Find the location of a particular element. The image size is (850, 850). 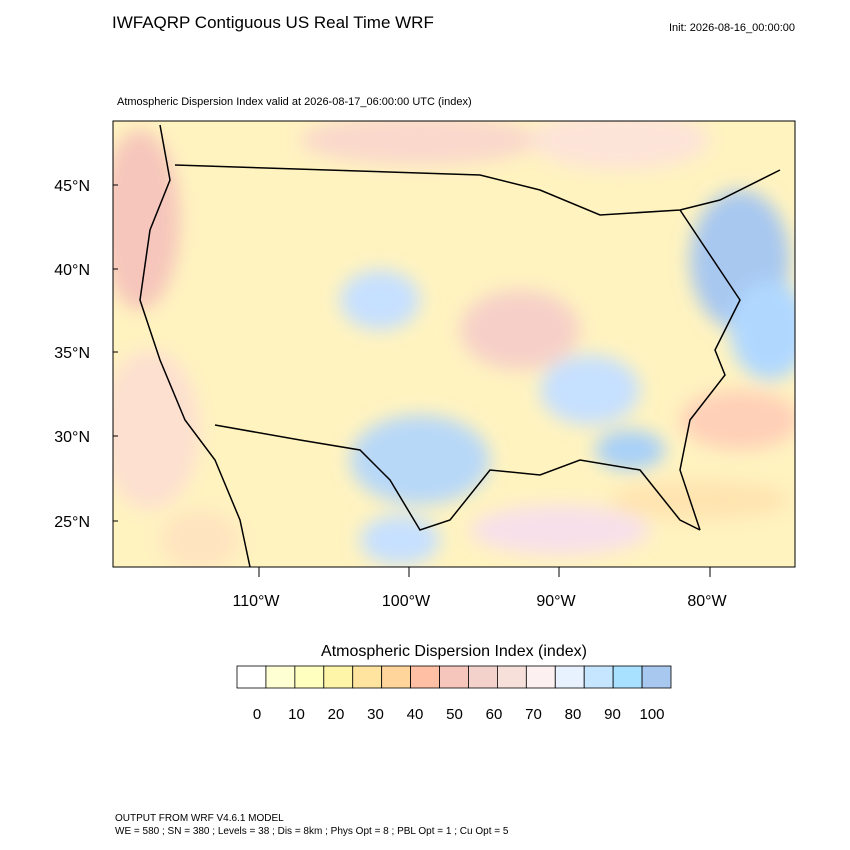

colorbar-label: 40 is located at coordinates (415, 714).